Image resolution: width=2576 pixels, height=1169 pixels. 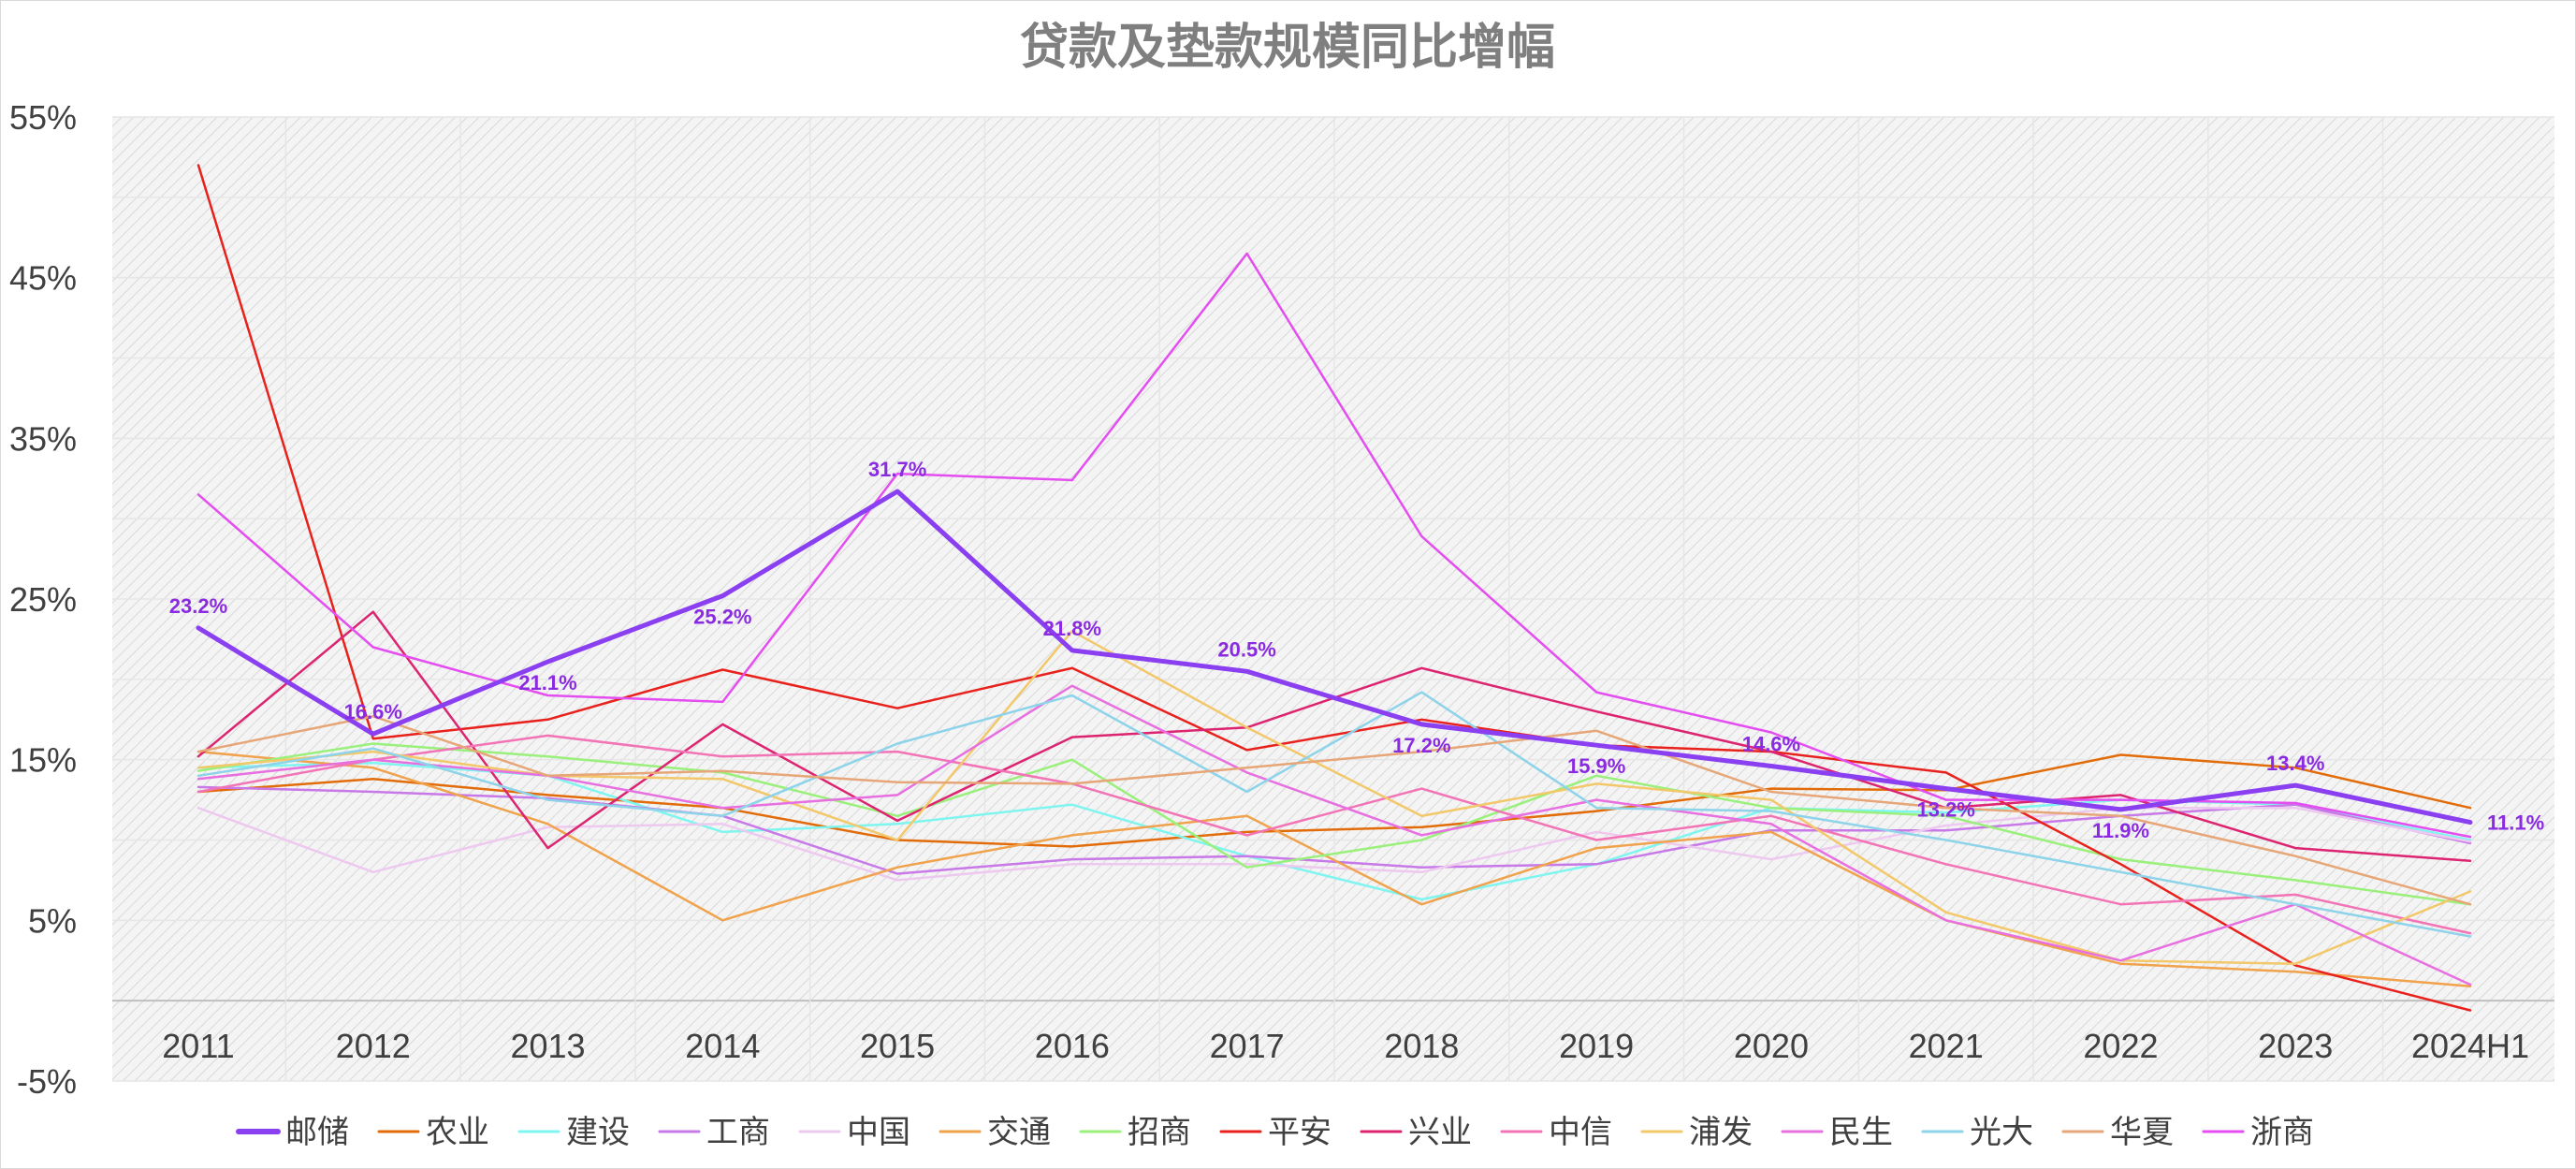 I want to click on legend-label: 交通, so click(x=1019, y=1132).